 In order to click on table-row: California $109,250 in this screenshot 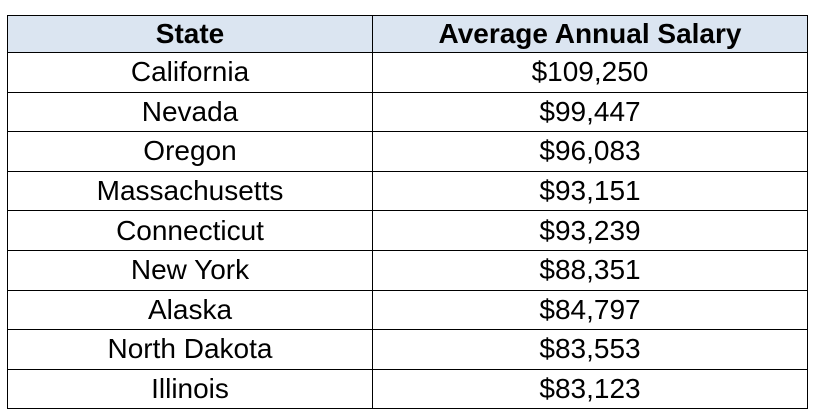, I will do `click(407, 72)`.